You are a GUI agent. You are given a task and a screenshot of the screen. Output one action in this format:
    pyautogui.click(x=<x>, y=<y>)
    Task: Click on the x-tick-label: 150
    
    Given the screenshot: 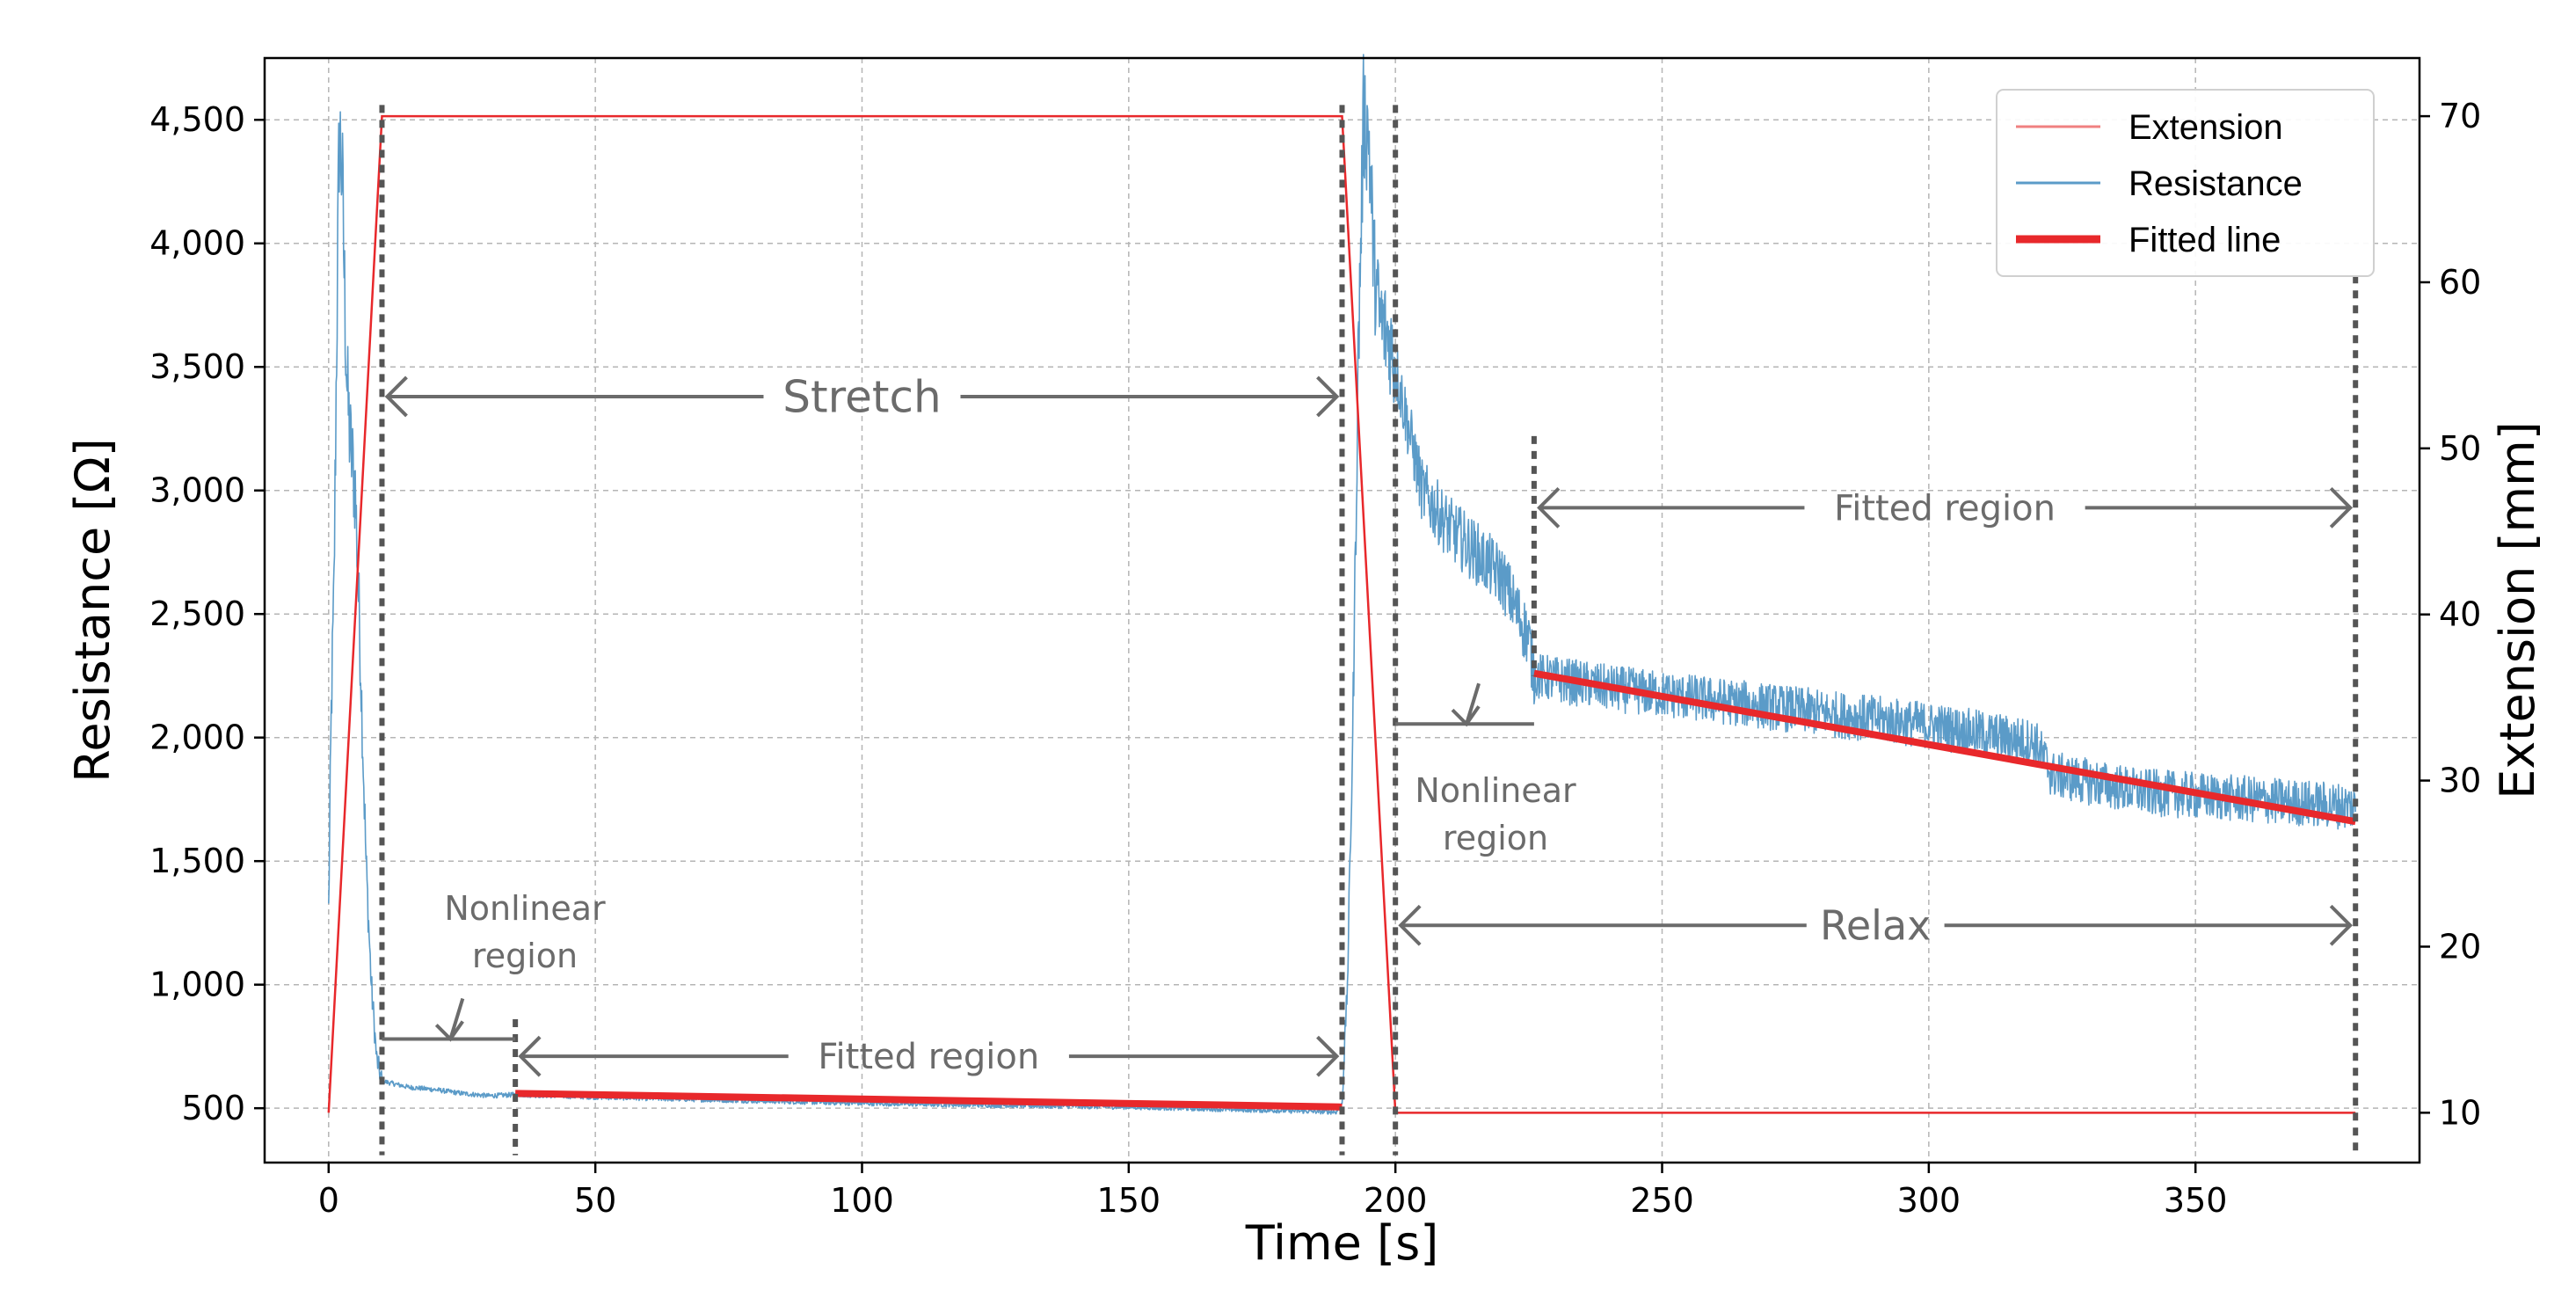 What is the action you would take?
    pyautogui.click(x=1129, y=1200)
    